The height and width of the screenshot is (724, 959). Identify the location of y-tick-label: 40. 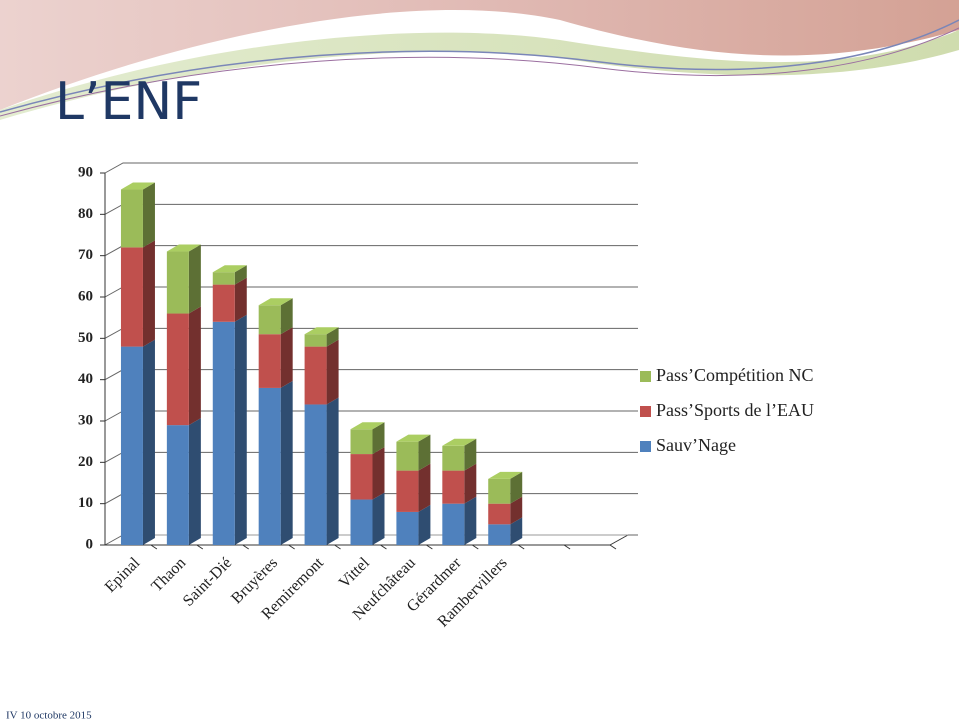
(85, 379).